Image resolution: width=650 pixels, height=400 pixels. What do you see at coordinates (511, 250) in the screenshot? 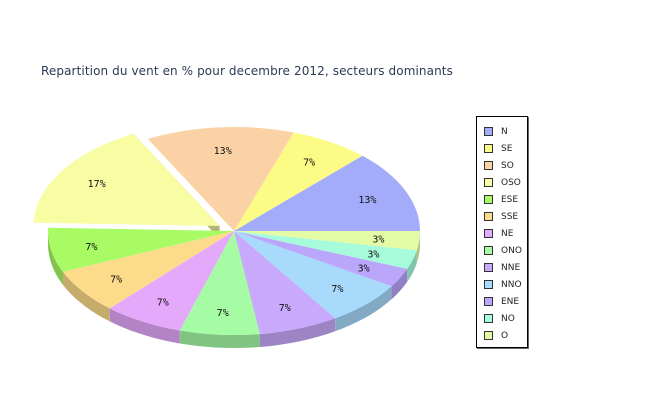
I see `legend-label: ONO` at bounding box center [511, 250].